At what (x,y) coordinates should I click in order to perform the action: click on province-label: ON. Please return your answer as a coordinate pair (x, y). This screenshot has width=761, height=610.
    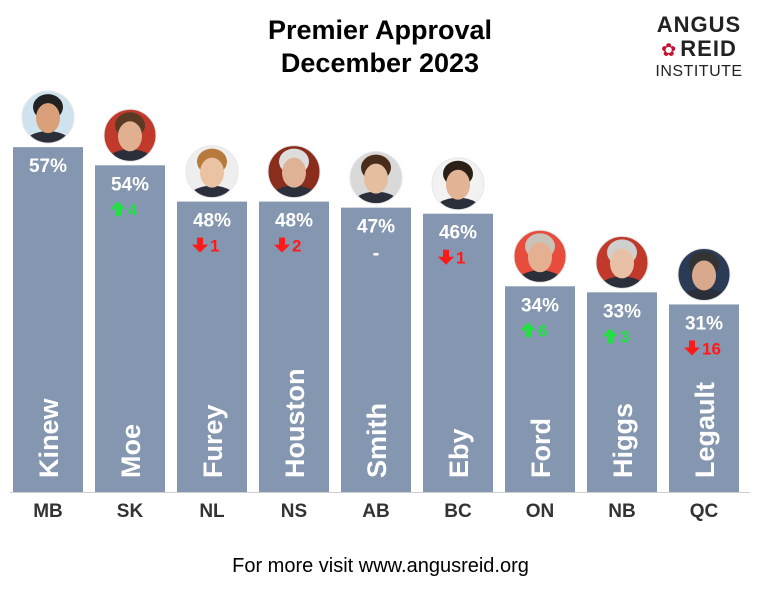
    Looking at the image, I should click on (540, 511).